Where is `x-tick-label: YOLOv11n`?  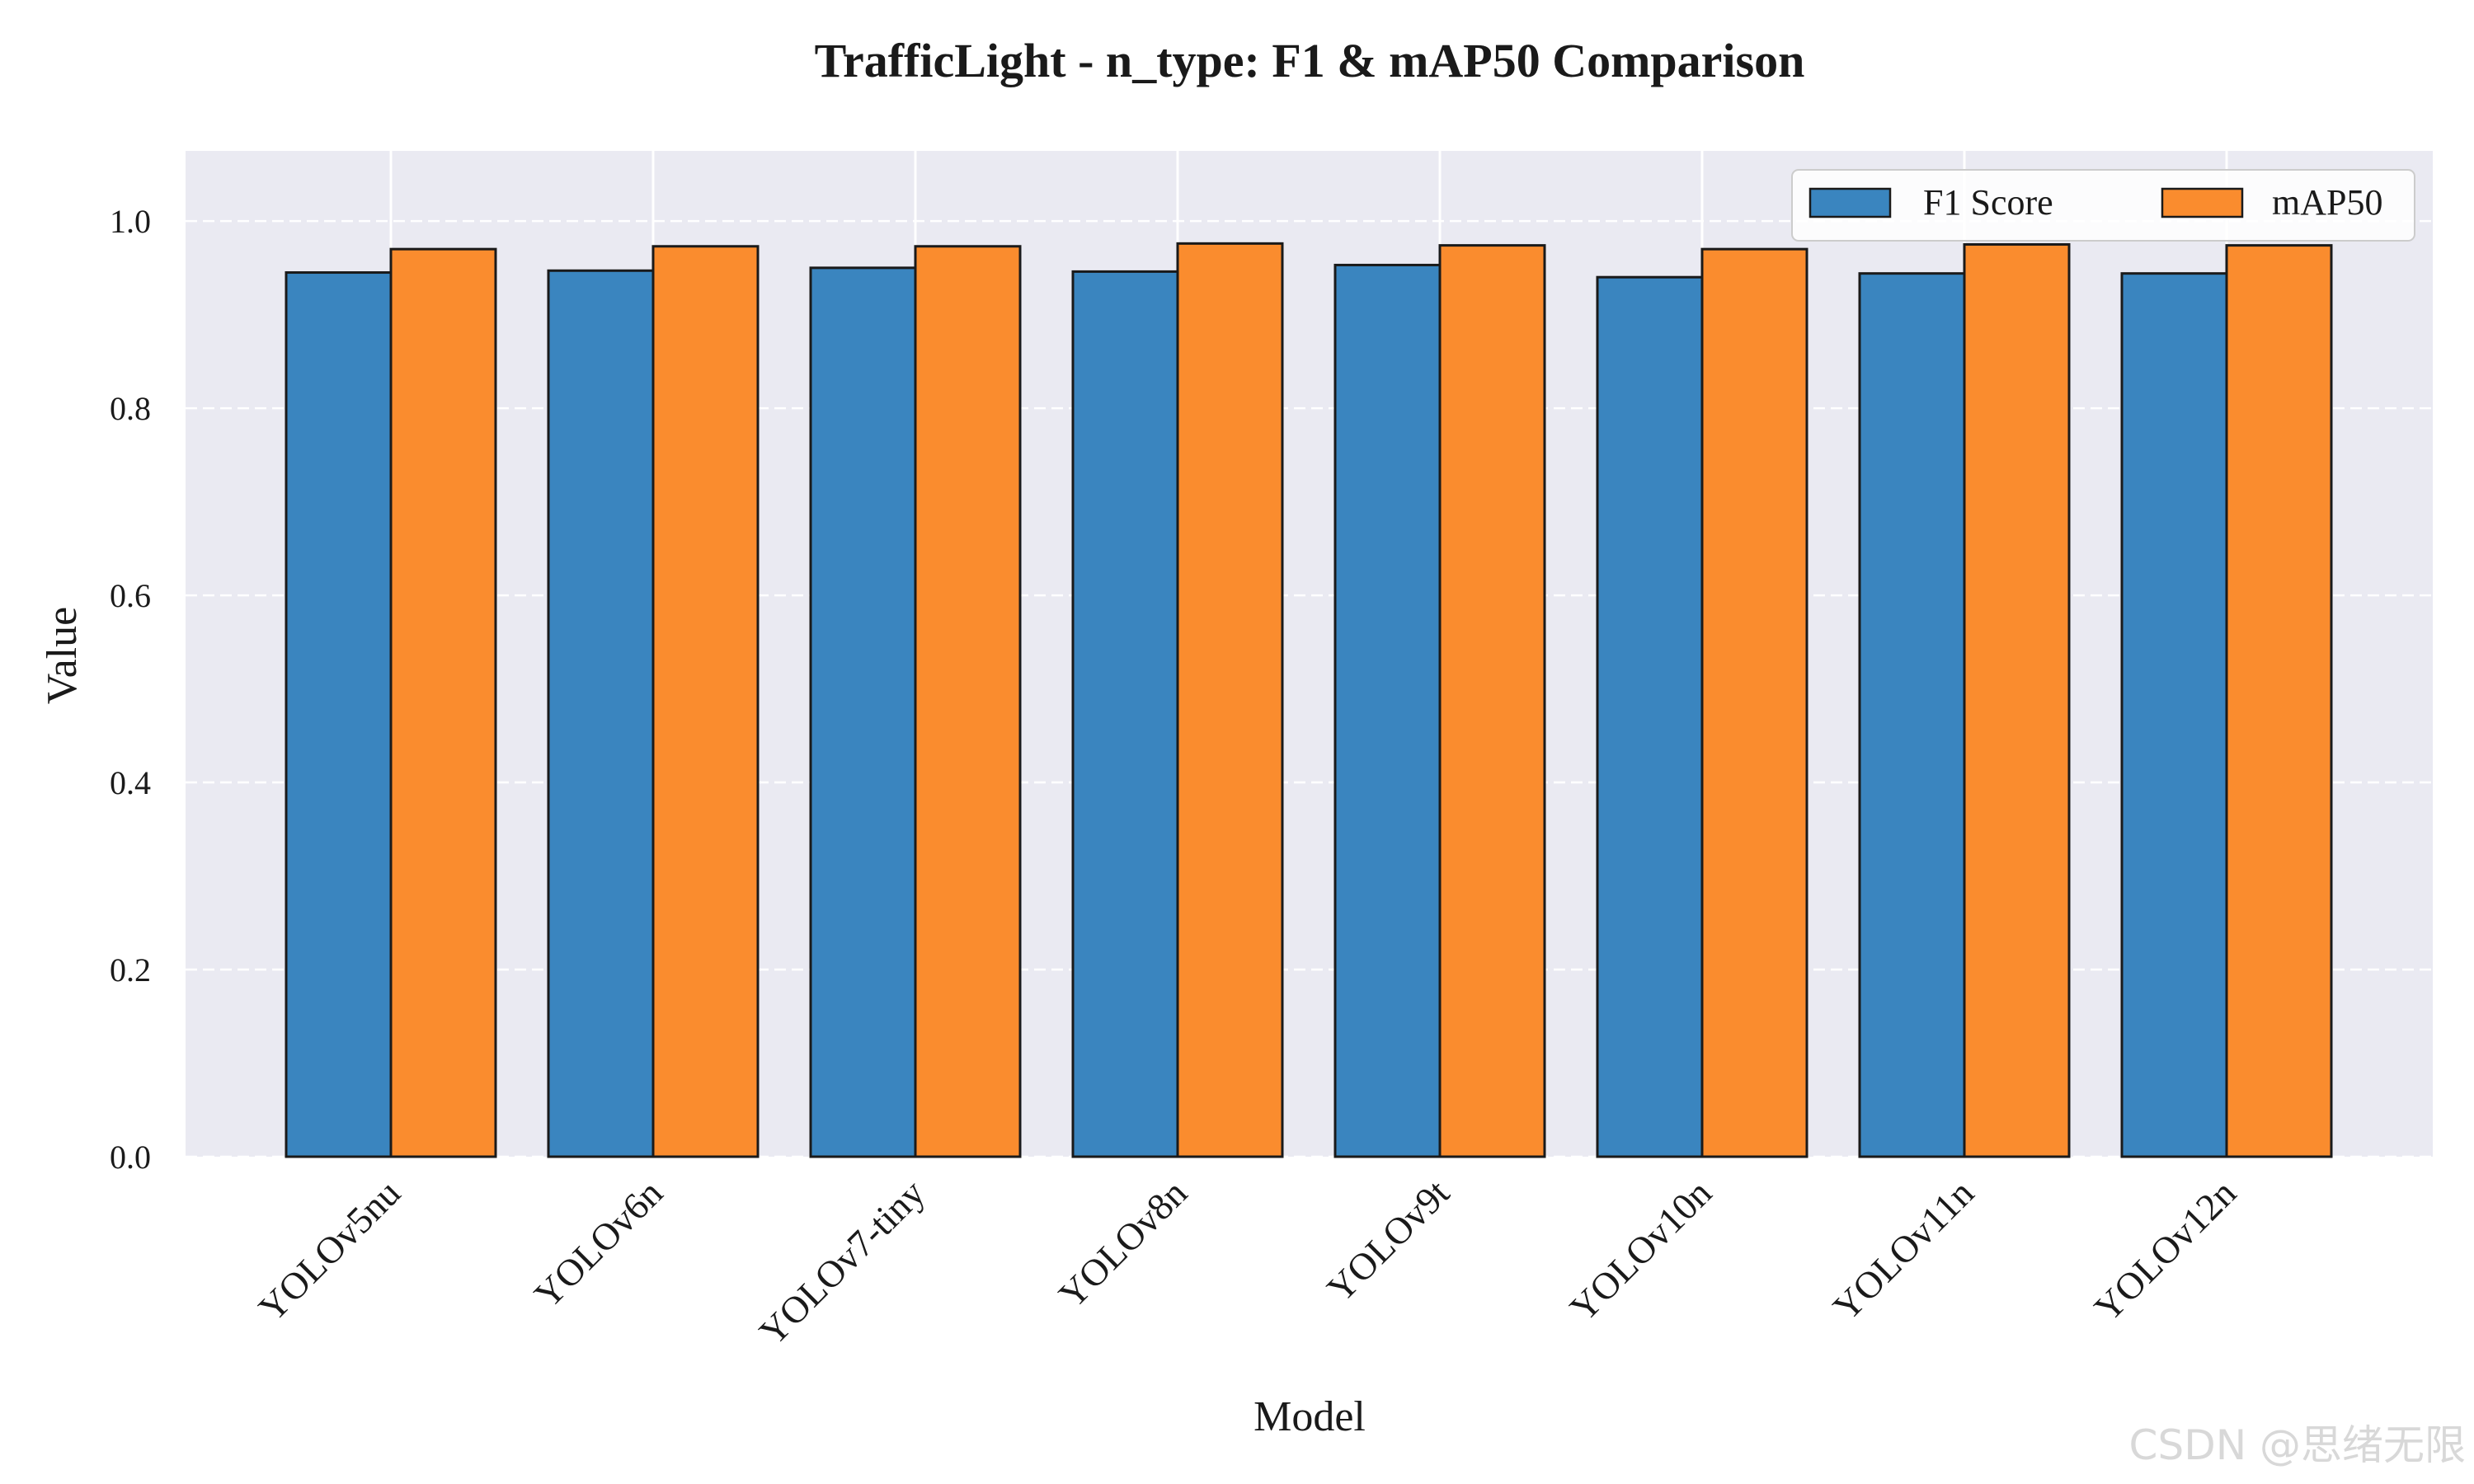 x-tick-label: YOLOv11n is located at coordinates (1903, 1250).